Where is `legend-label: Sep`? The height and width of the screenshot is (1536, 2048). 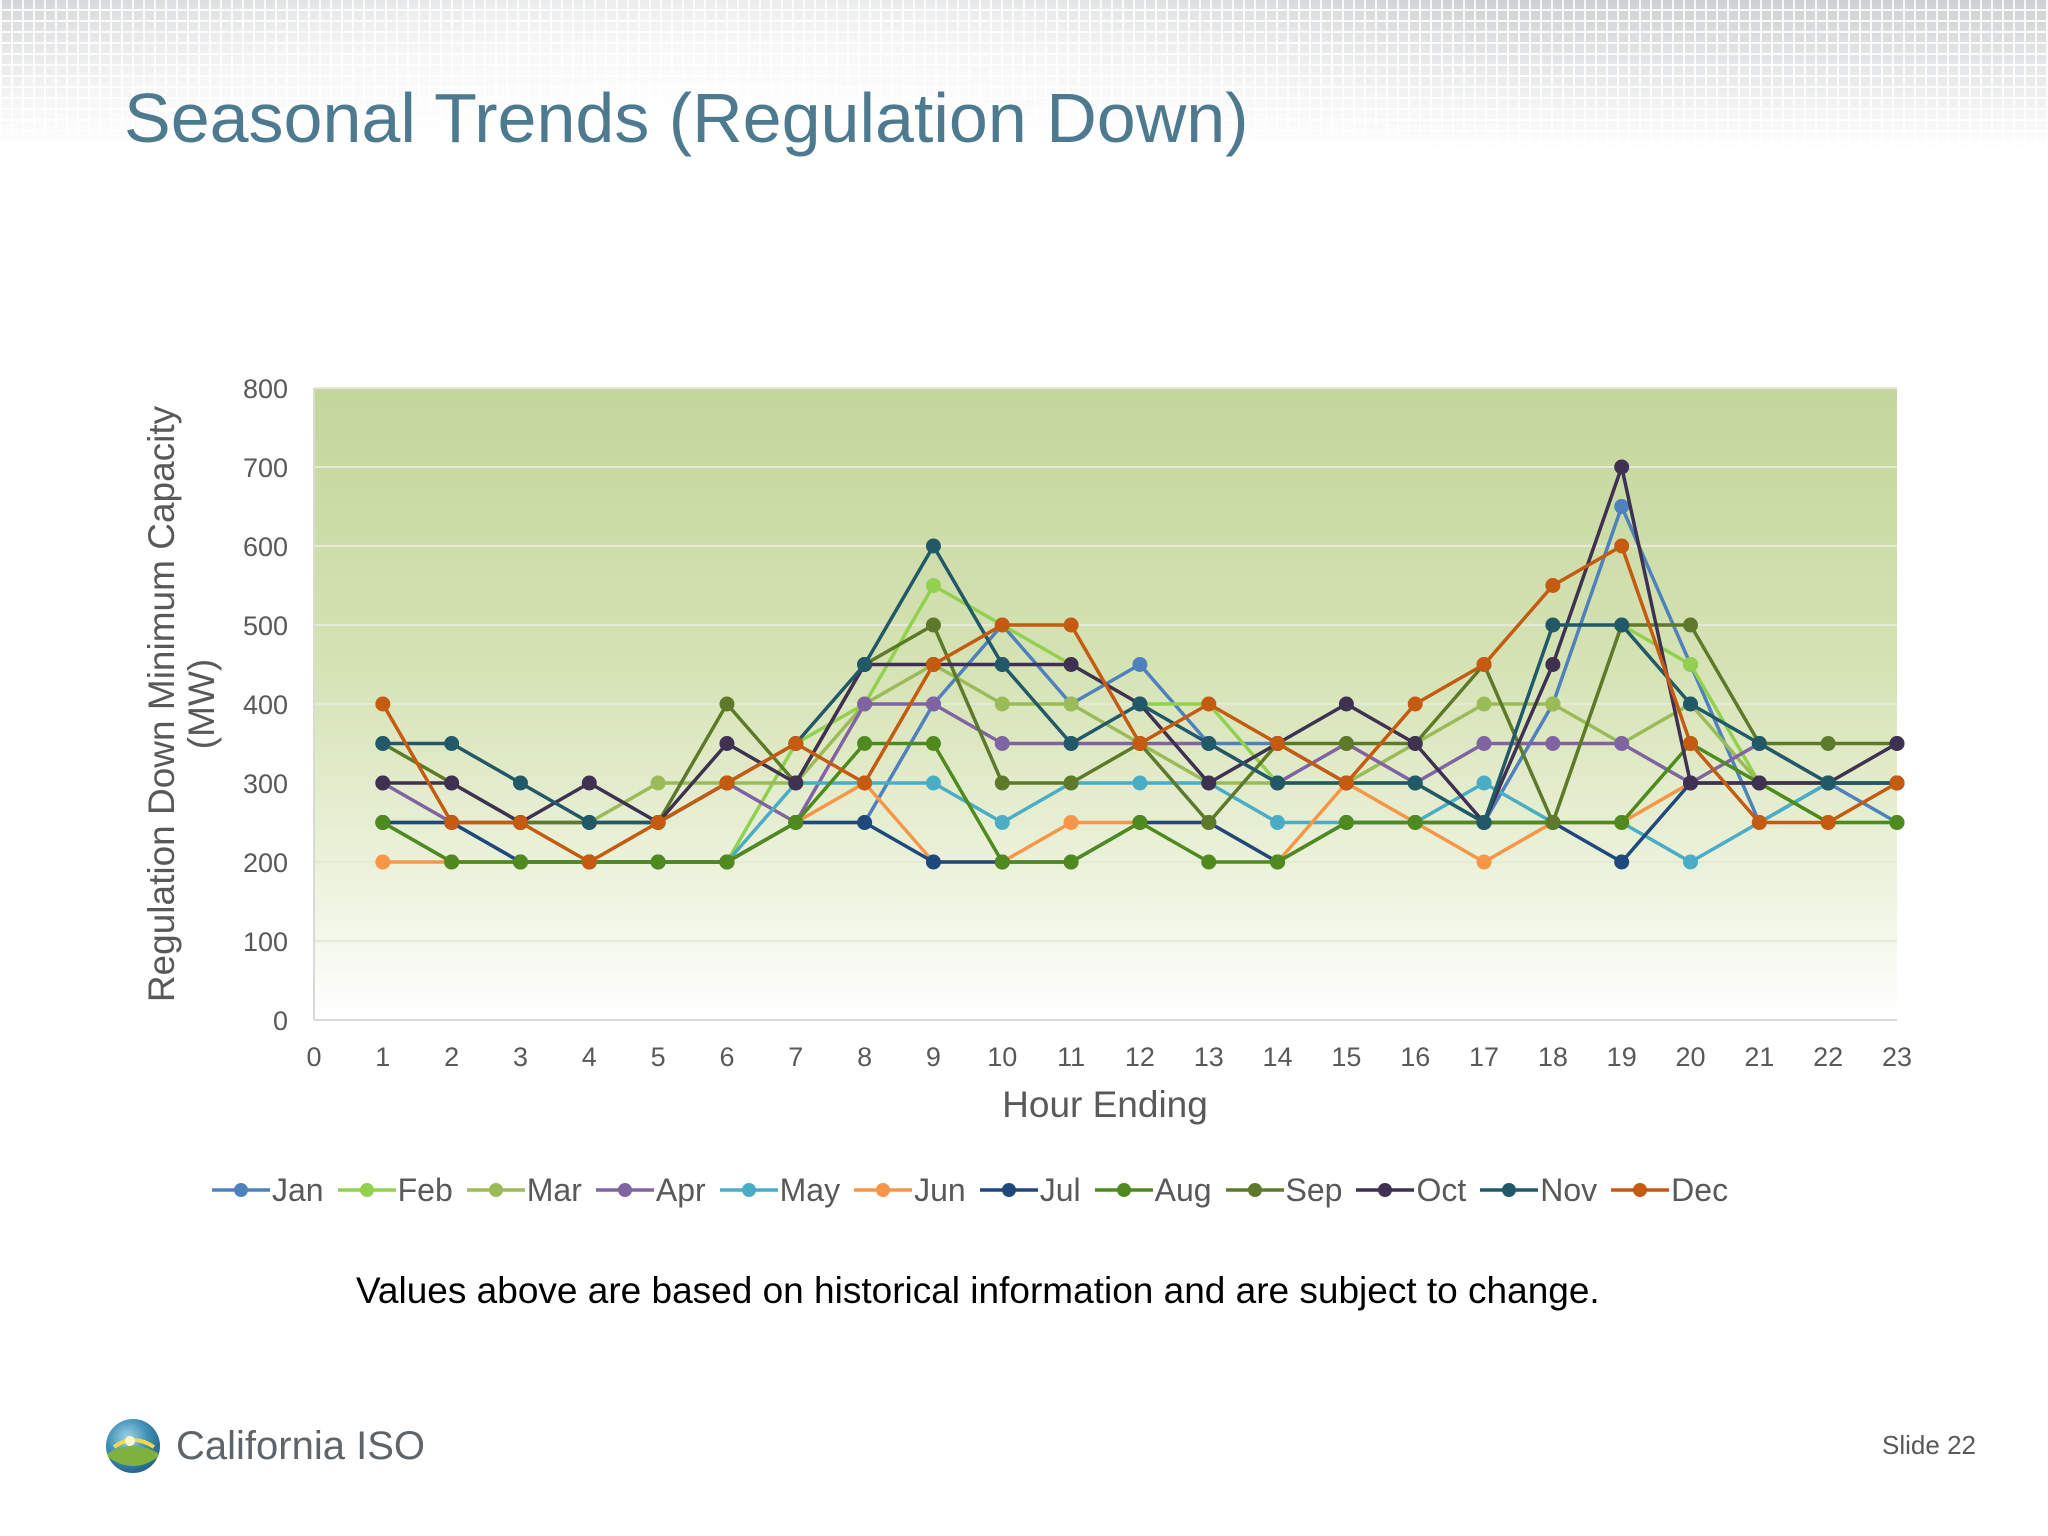
legend-label: Sep is located at coordinates (1314, 1189).